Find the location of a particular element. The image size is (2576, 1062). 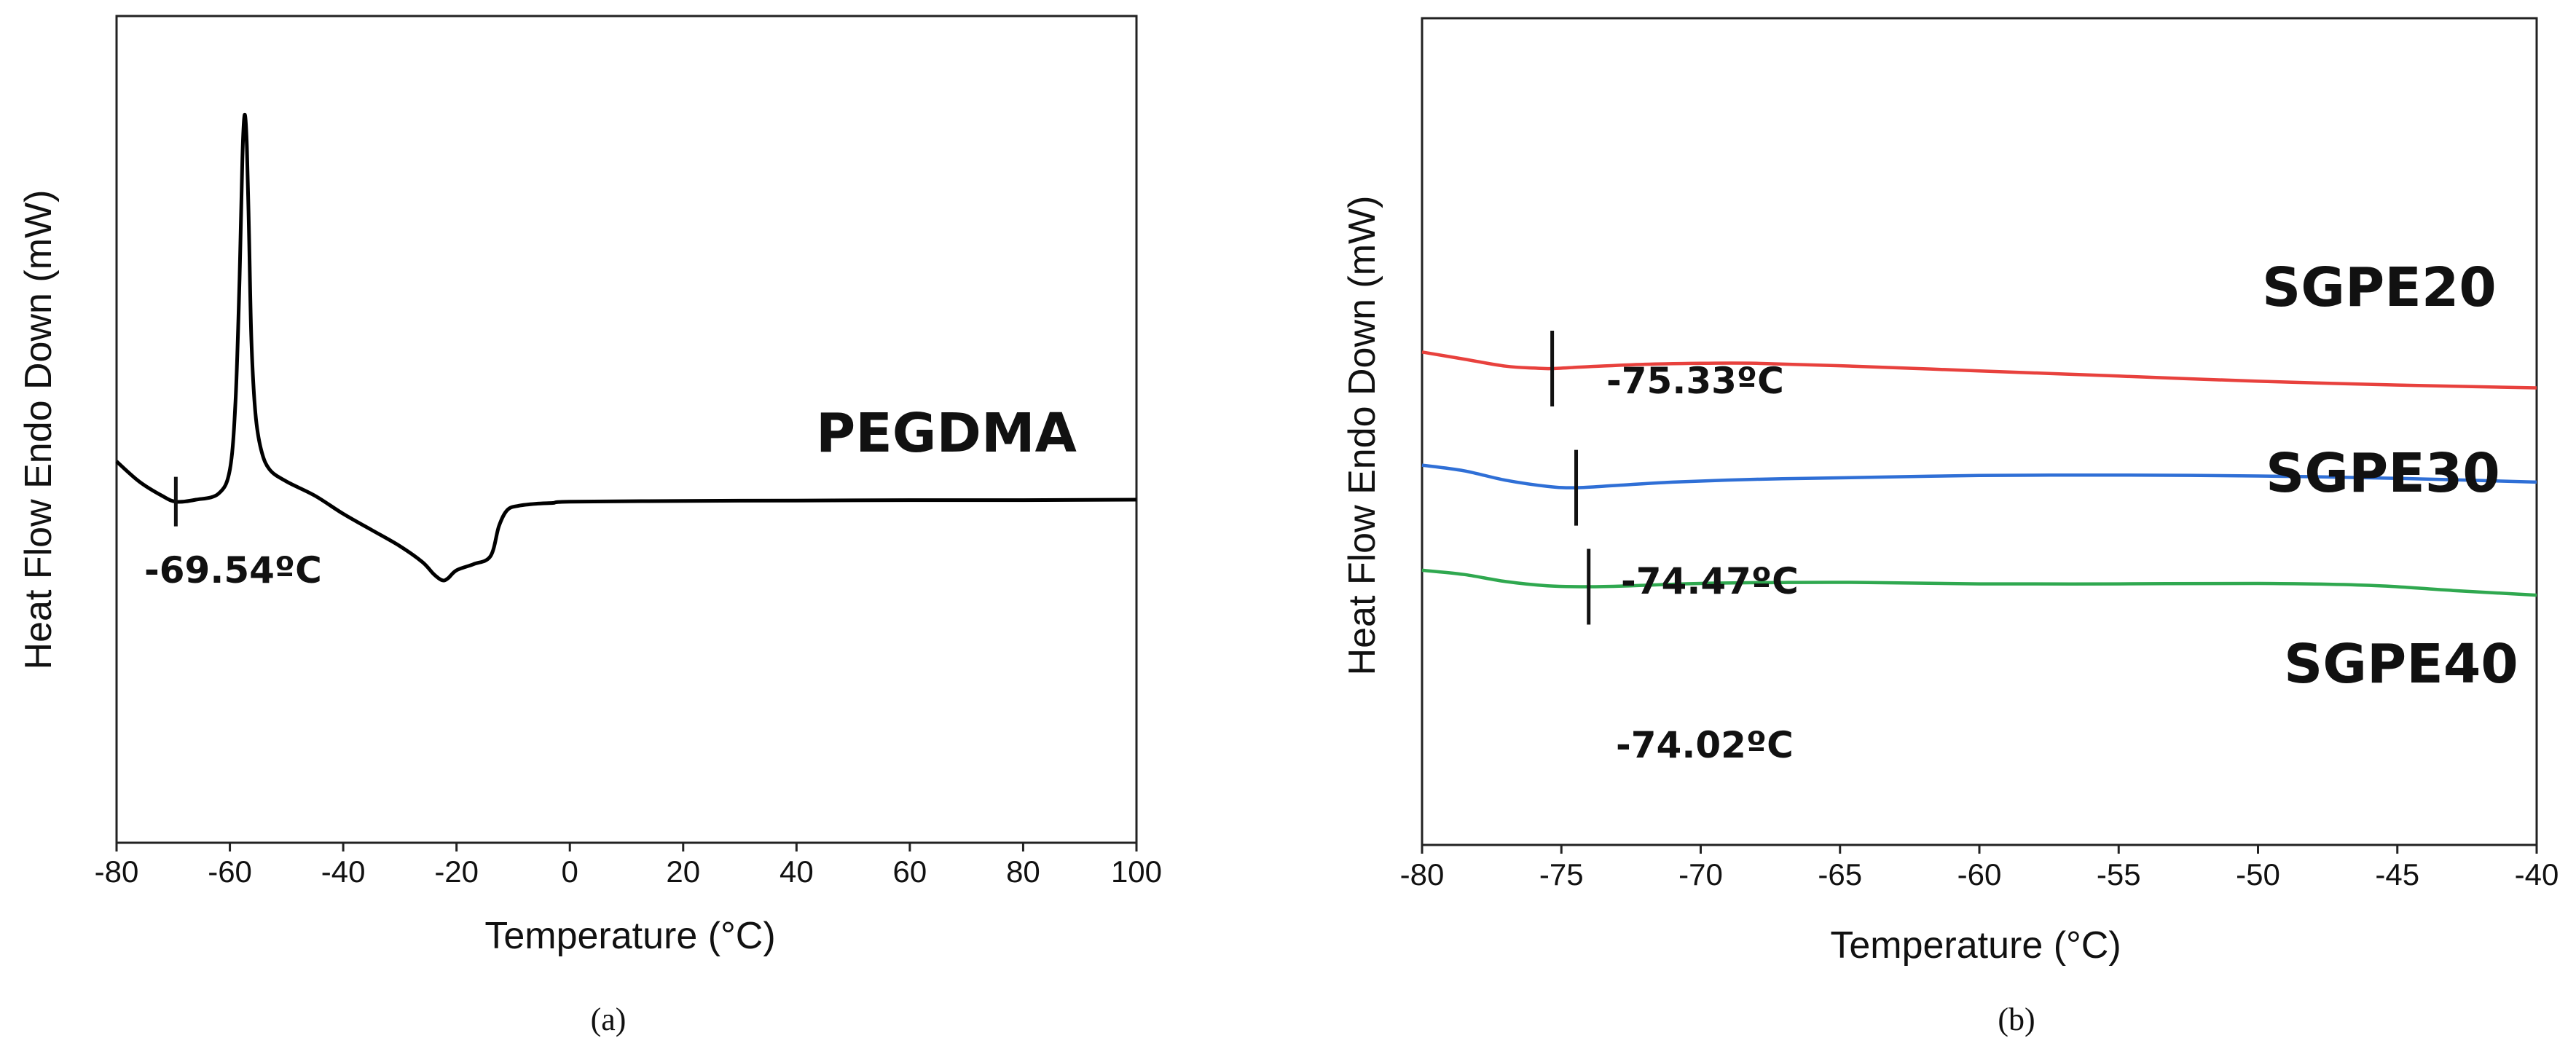

y-axis-title-a: Heat Flow Endo Down (mW) is located at coordinates (38, 430).